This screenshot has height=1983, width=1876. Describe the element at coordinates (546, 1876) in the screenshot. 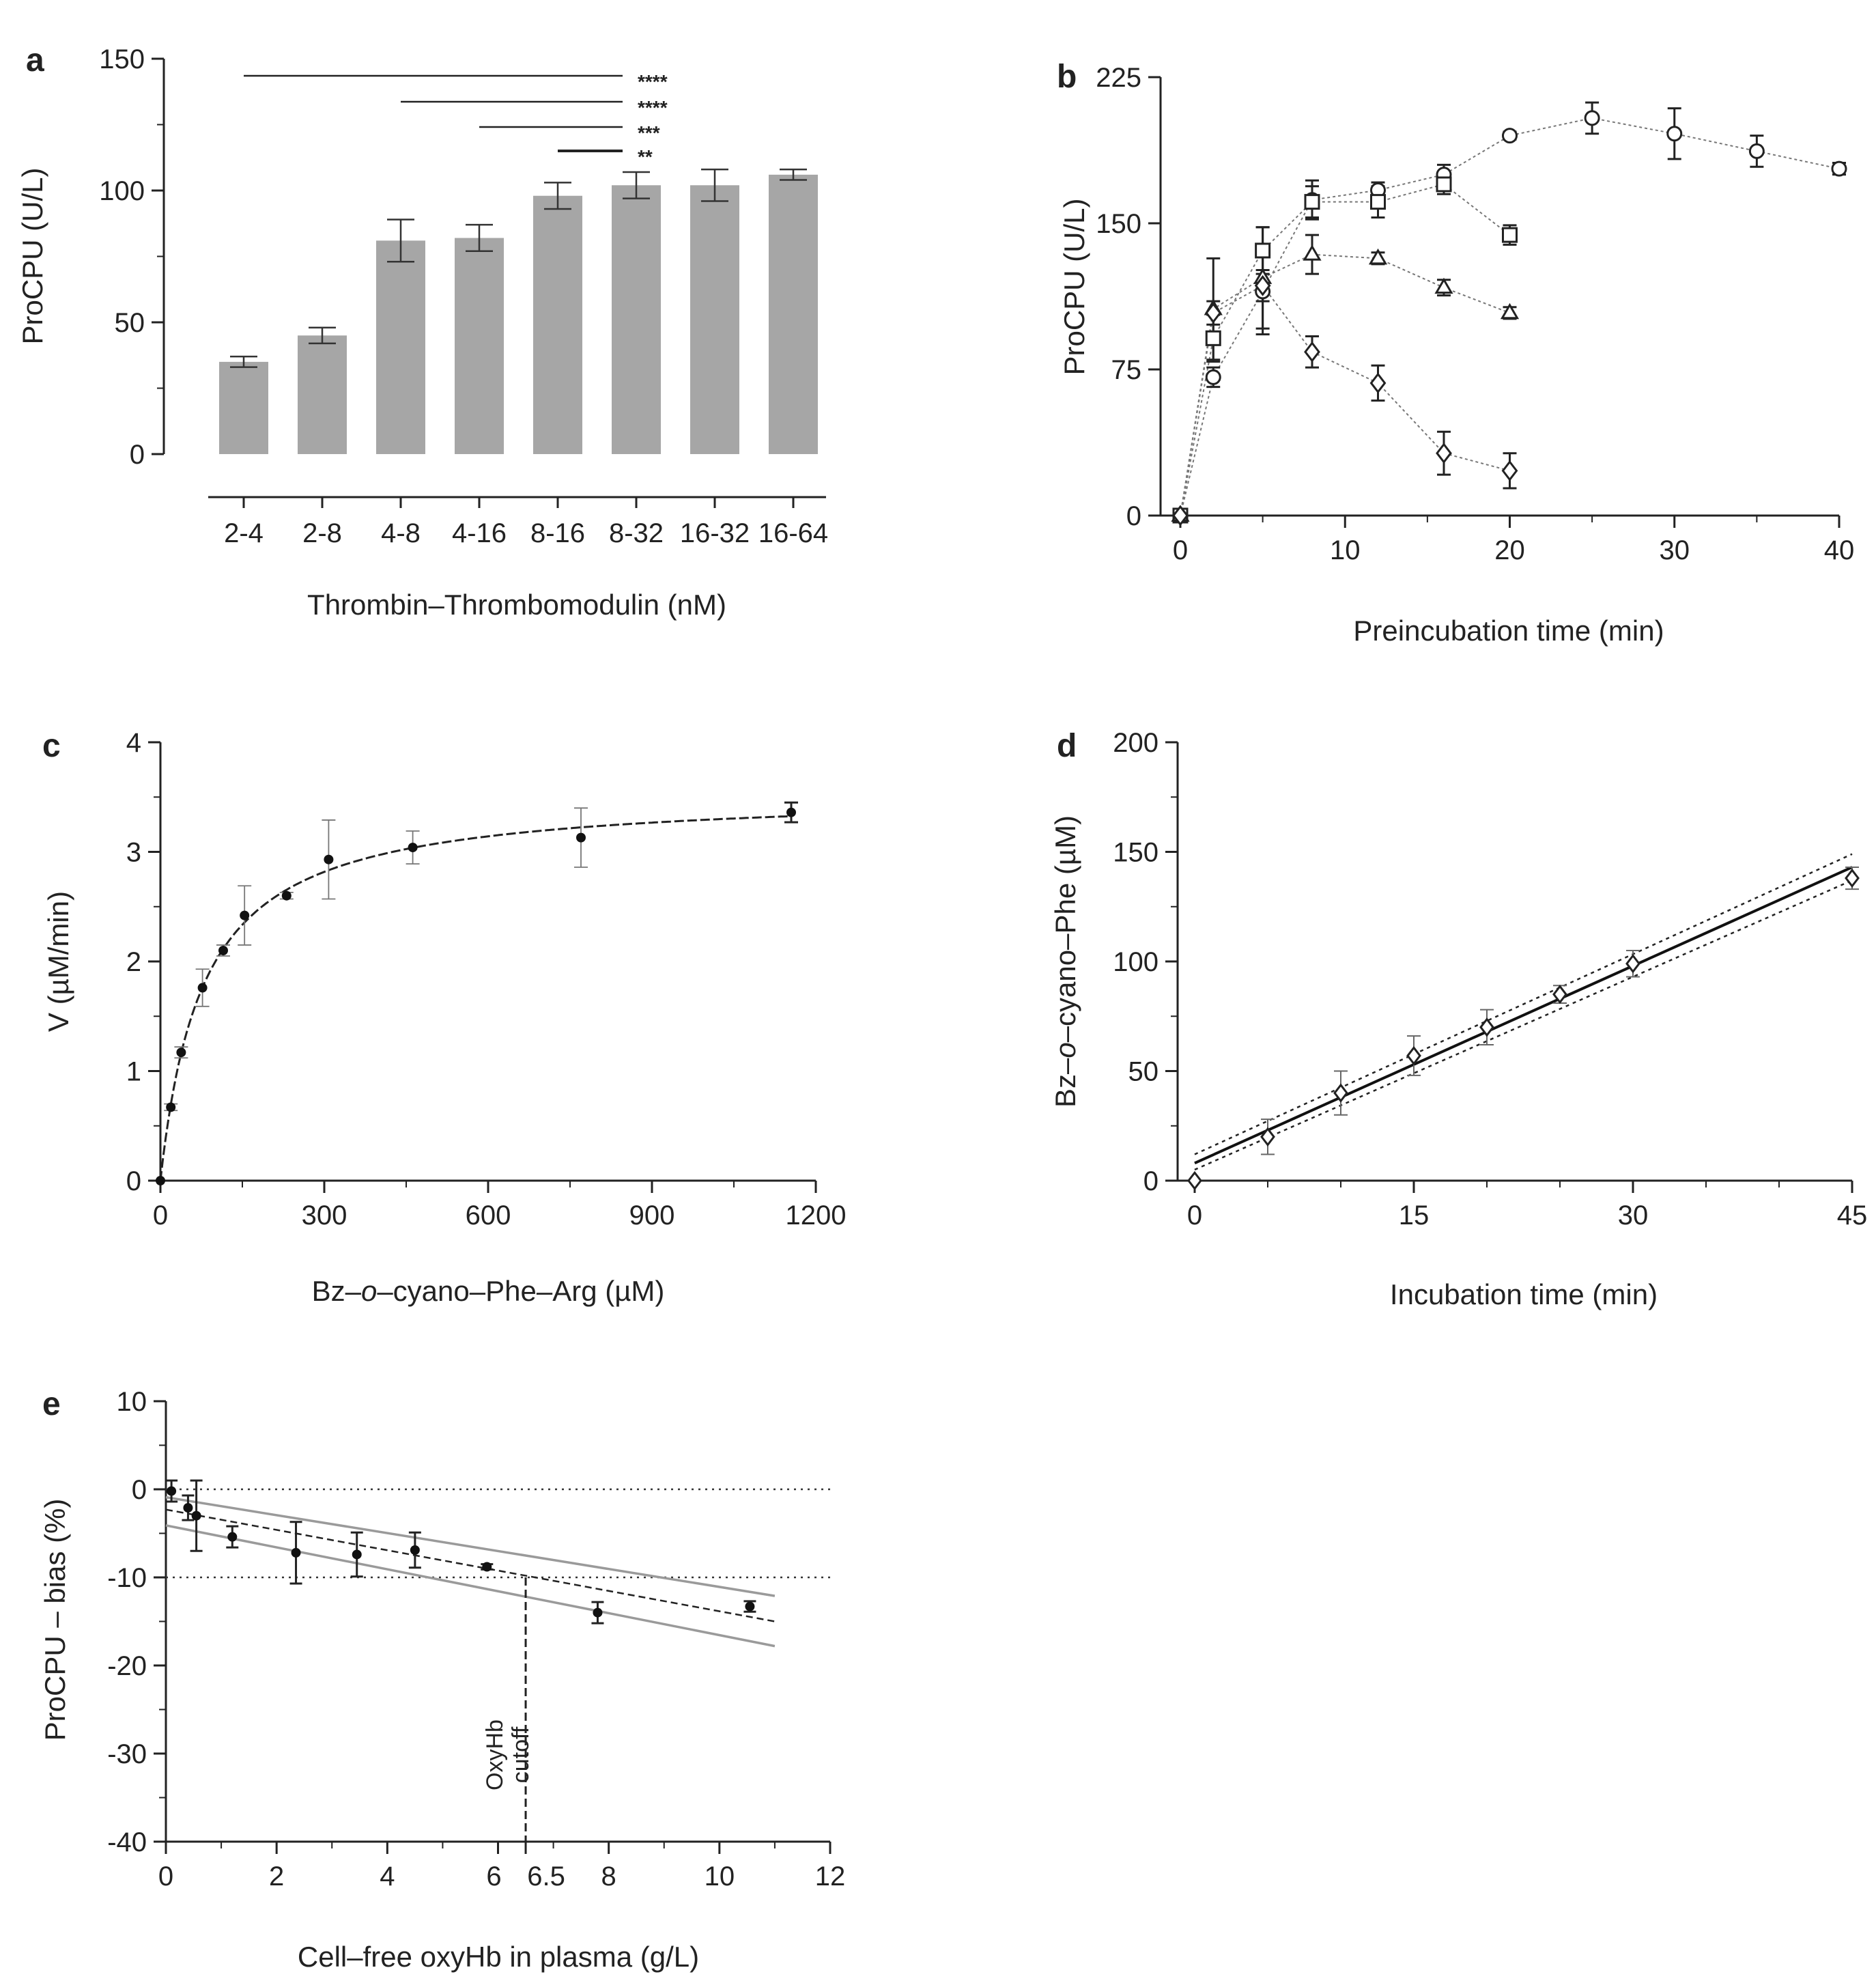

I see `e-x-tick-label: 6.5` at that location.